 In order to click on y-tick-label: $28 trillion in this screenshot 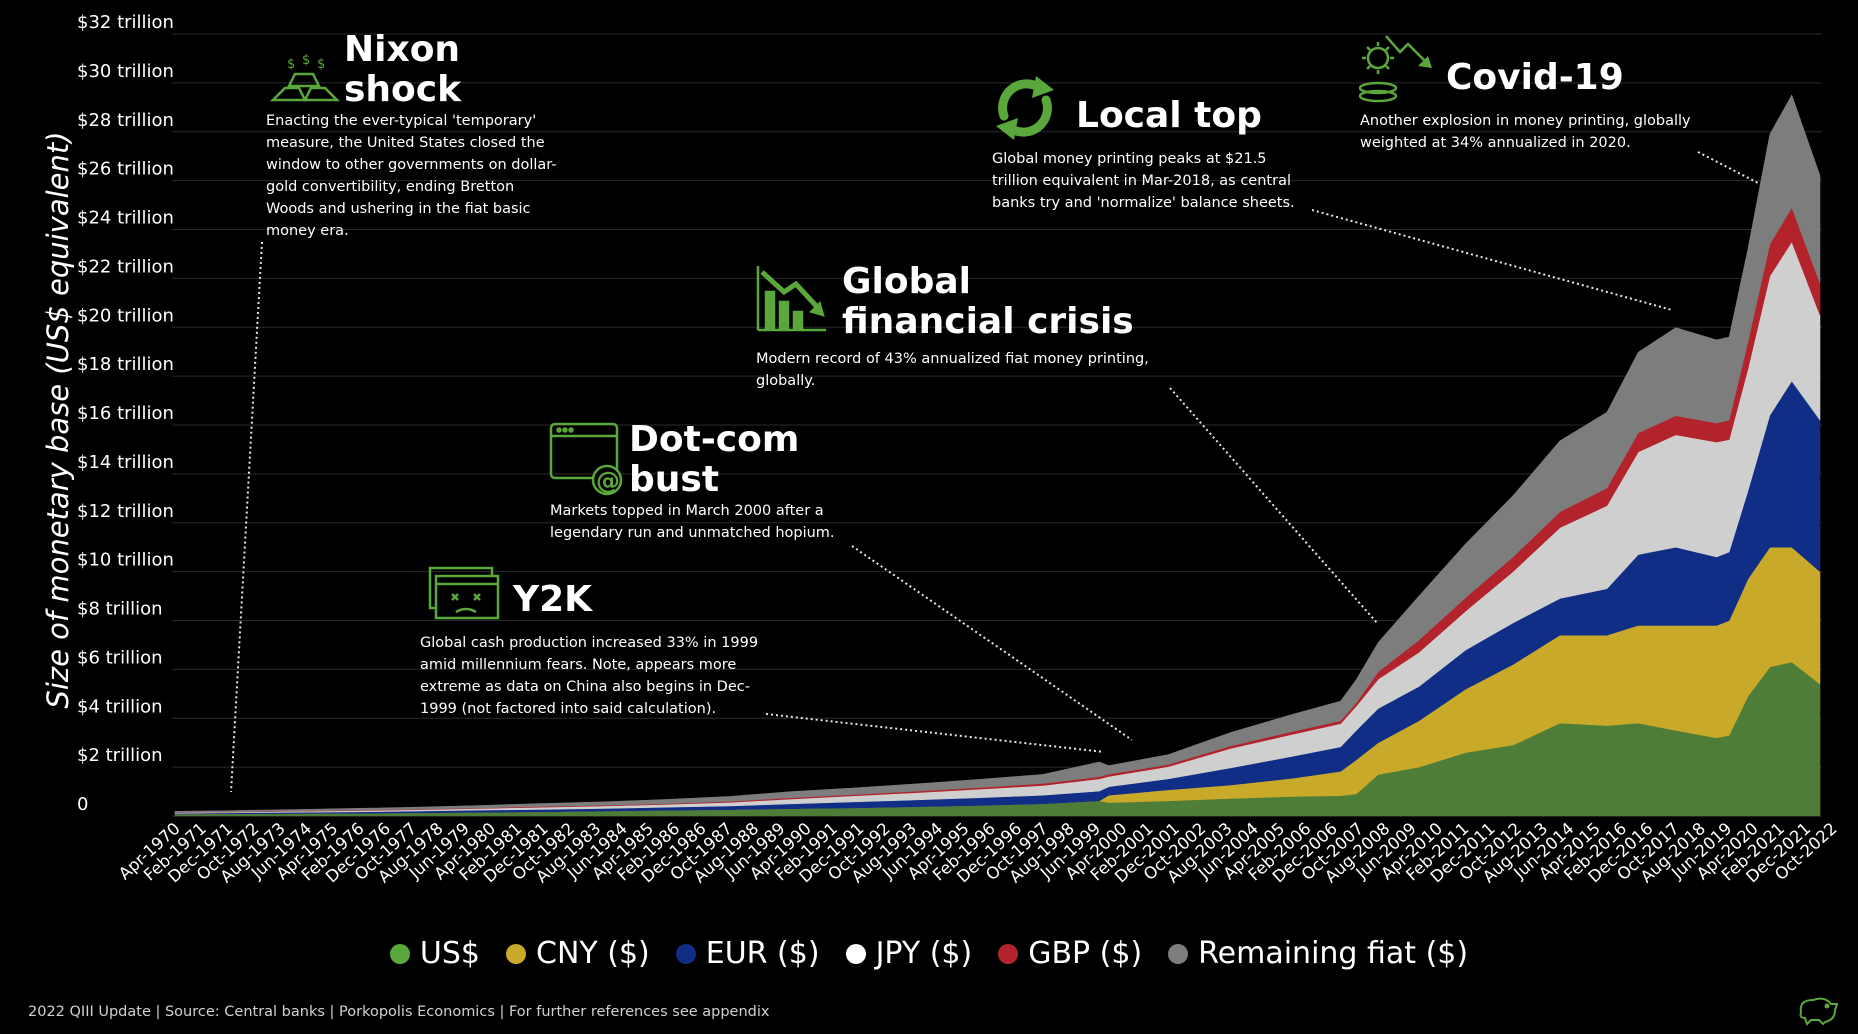, I will do `click(125, 120)`.